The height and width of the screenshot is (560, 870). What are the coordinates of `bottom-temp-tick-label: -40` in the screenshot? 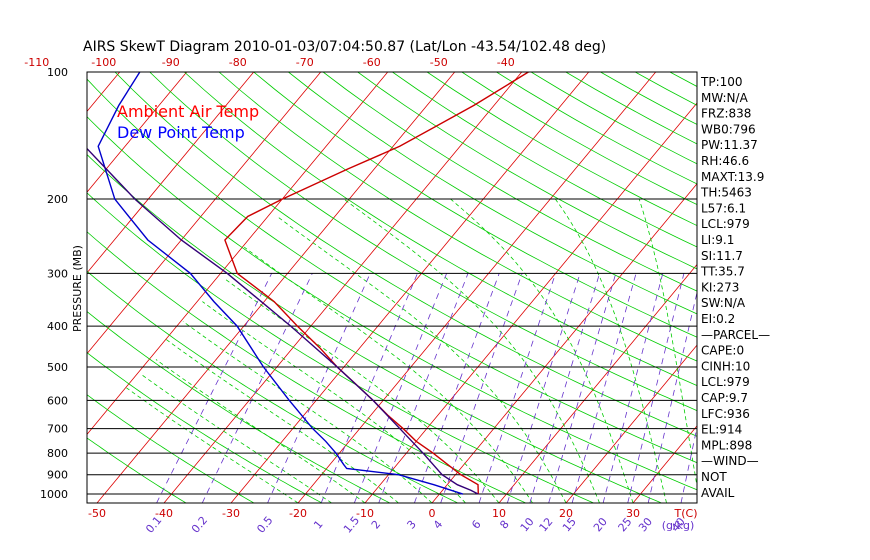 It's located at (164, 513).